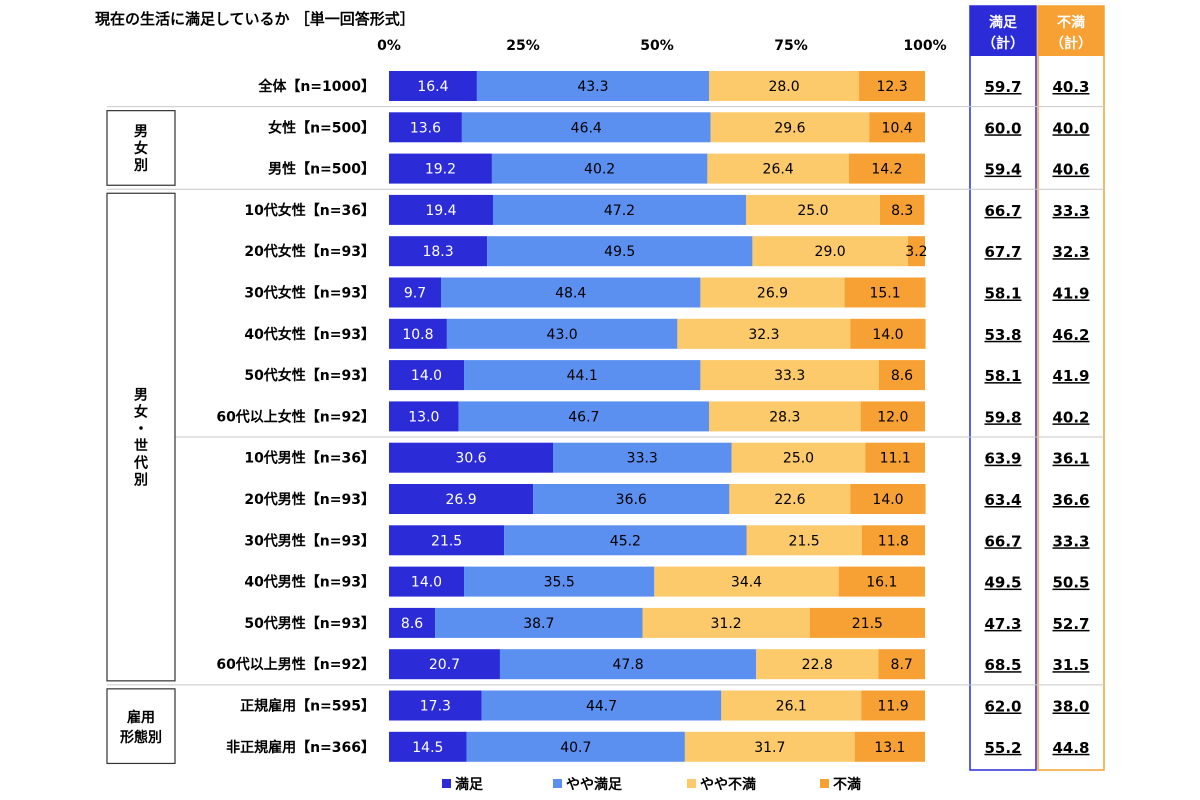 Image resolution: width=1200 pixels, height=800 pixels. What do you see at coordinates (321, 169) in the screenshot?
I see `row-label: 男性【n=500】` at bounding box center [321, 169].